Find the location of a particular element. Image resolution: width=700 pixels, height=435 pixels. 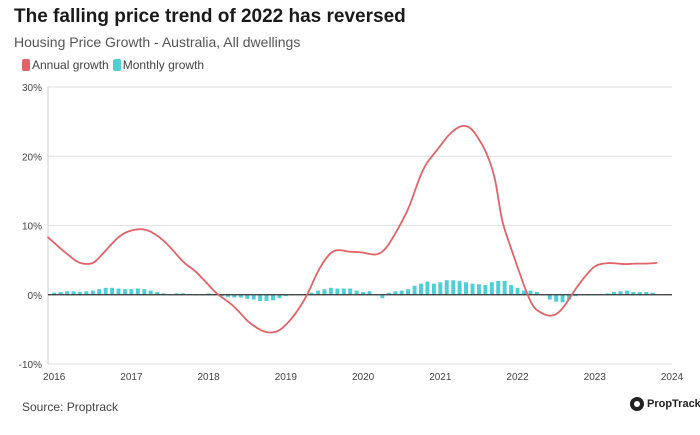

y-tick-label: 30% is located at coordinates (32, 88).